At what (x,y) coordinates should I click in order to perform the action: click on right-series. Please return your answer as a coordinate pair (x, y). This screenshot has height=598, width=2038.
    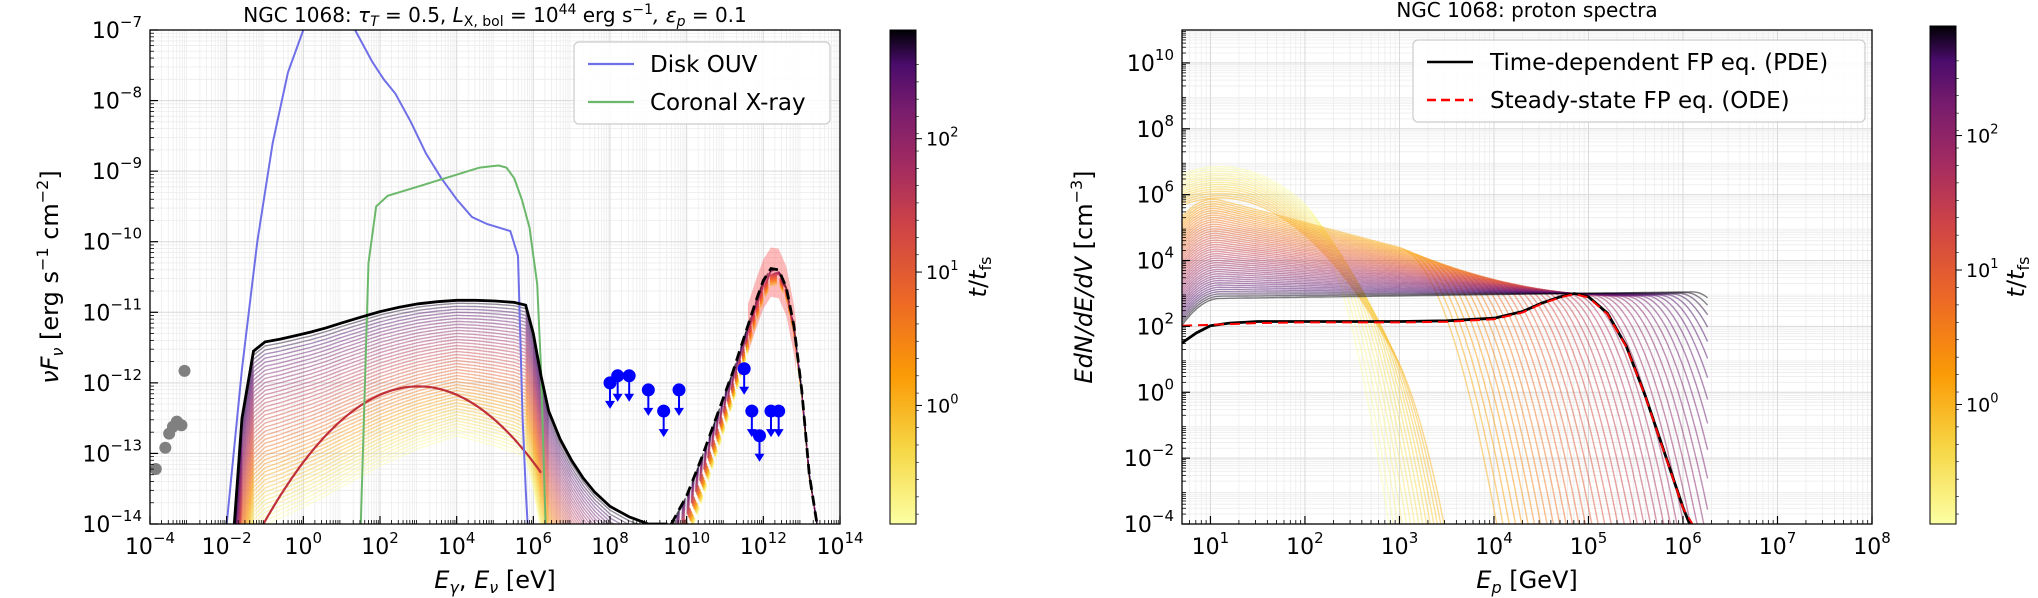
    Looking at the image, I should click on (1438, 408).